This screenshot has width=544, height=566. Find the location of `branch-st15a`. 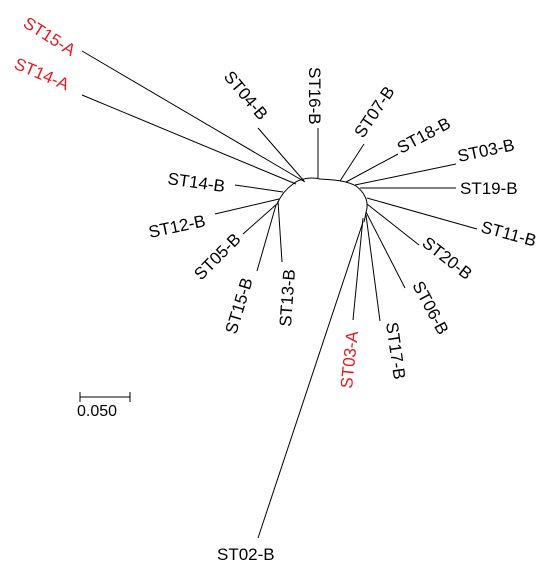

branch-st15a is located at coordinates (193, 116).